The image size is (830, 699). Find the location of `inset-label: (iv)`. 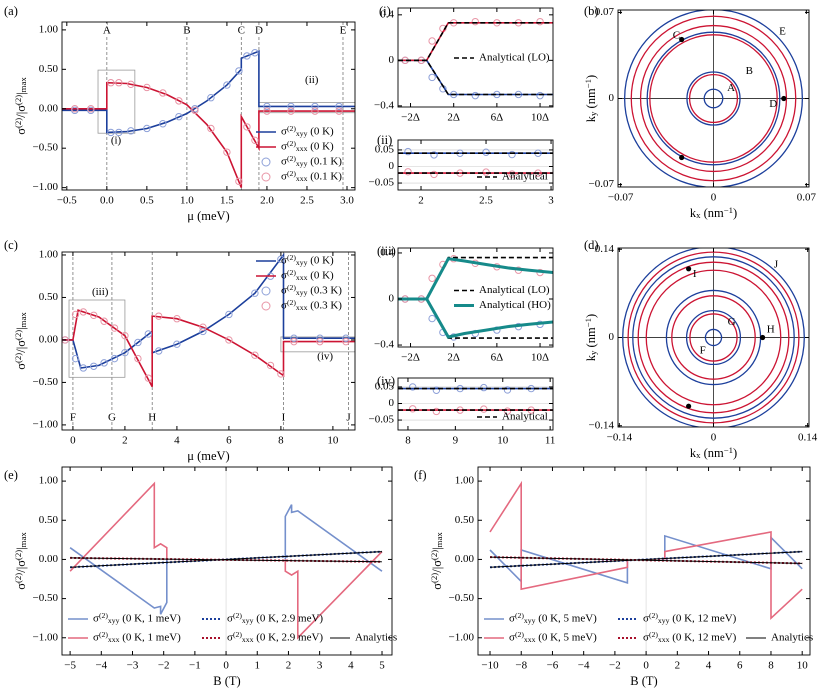

inset-label: (iv) is located at coordinates (325, 356).